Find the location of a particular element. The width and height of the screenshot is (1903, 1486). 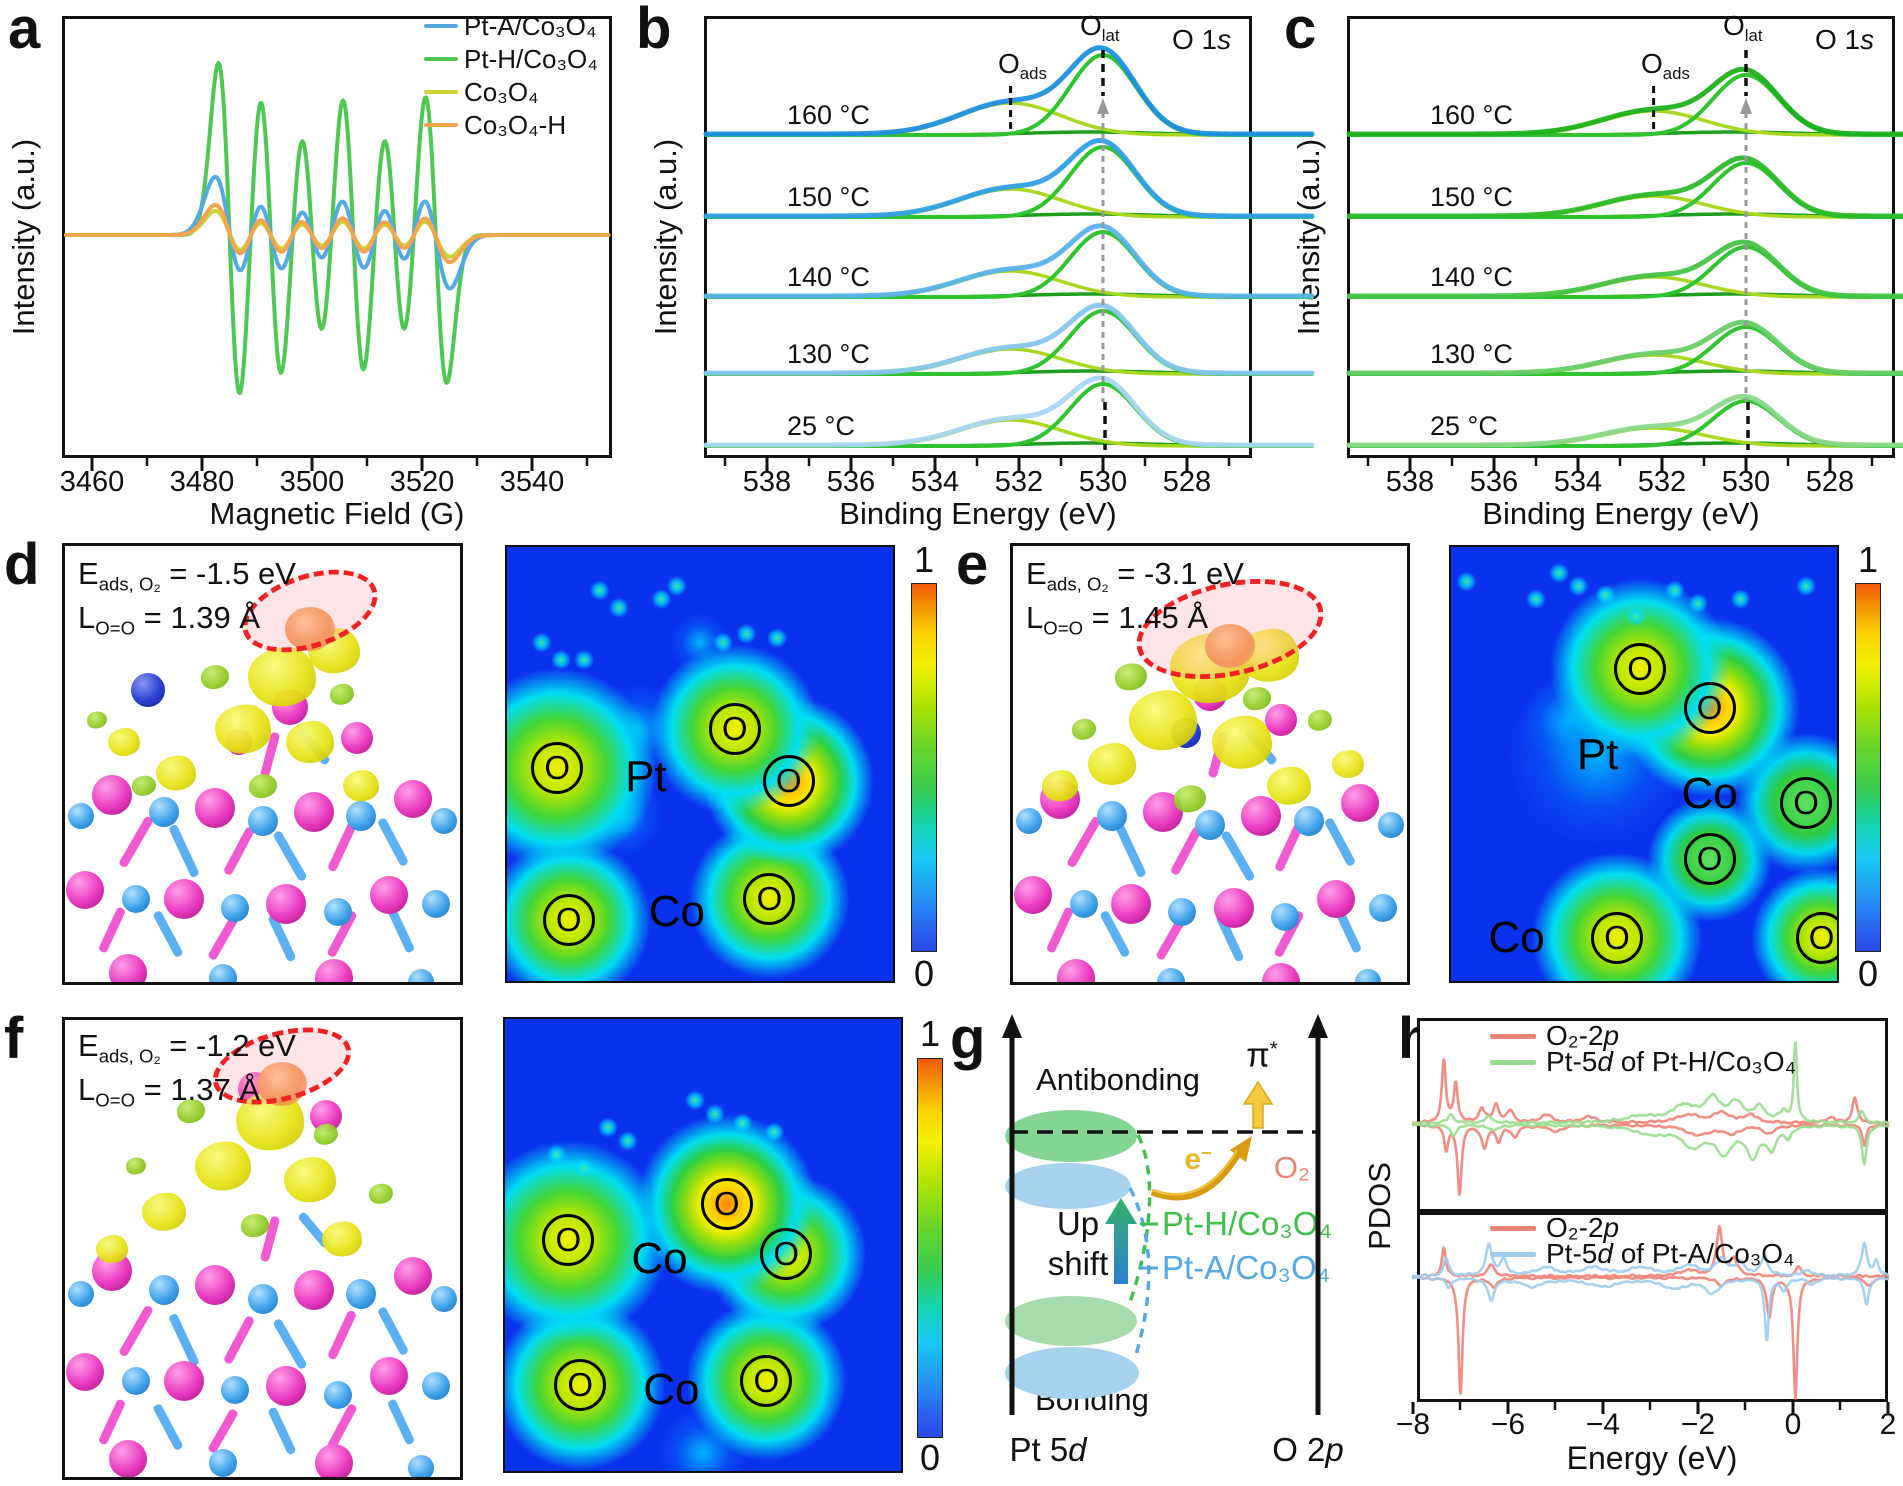

panel-c-y-axis-label: Intensity (a.u.) is located at coordinates (1308, 237).